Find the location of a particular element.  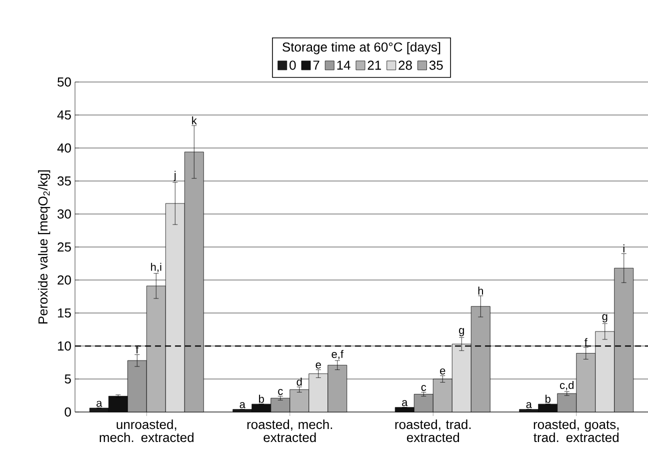

data-label: k is located at coordinates (194, 120).